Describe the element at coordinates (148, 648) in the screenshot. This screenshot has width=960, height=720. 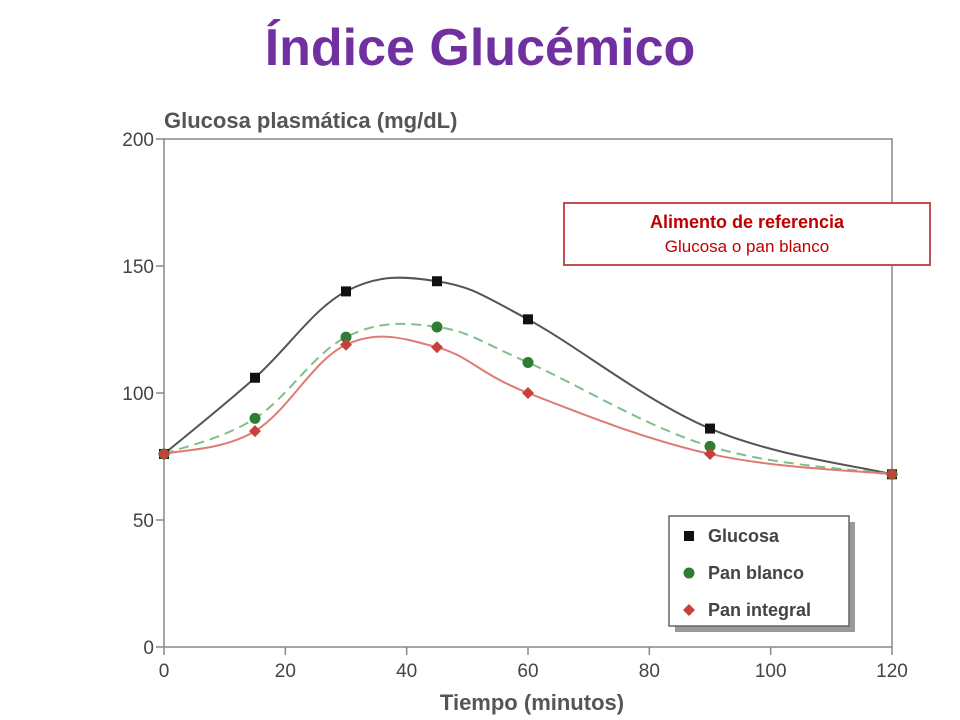
I see `y-tick-label: 0` at that location.